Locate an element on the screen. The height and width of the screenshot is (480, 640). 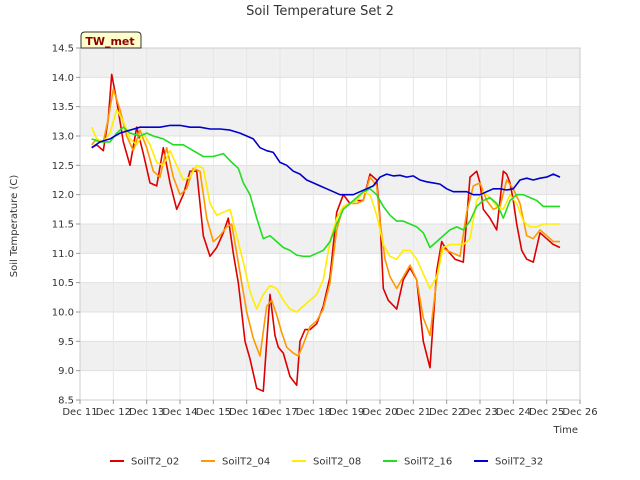
y-tick-label: 9.5 is located at coordinates (66, 342).